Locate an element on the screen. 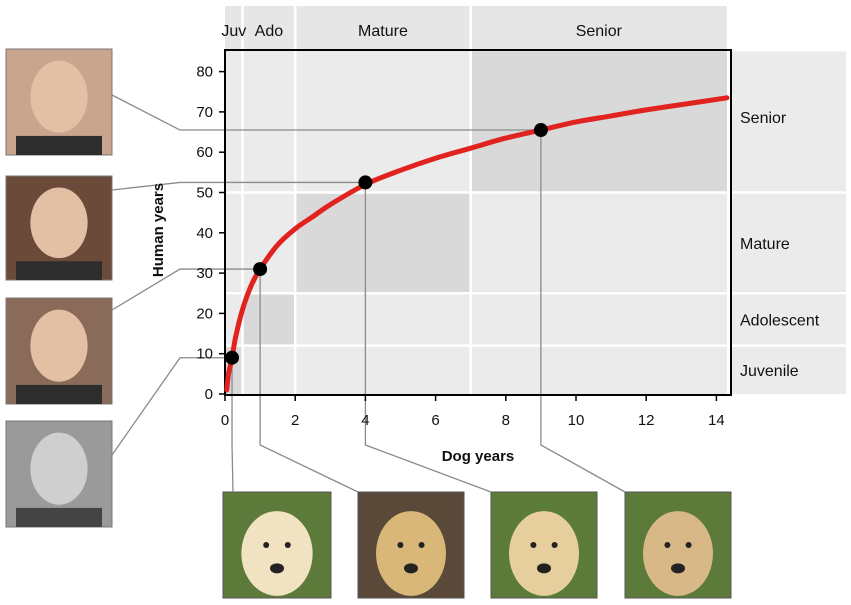  puppy-photo-icon is located at coordinates (277, 545).